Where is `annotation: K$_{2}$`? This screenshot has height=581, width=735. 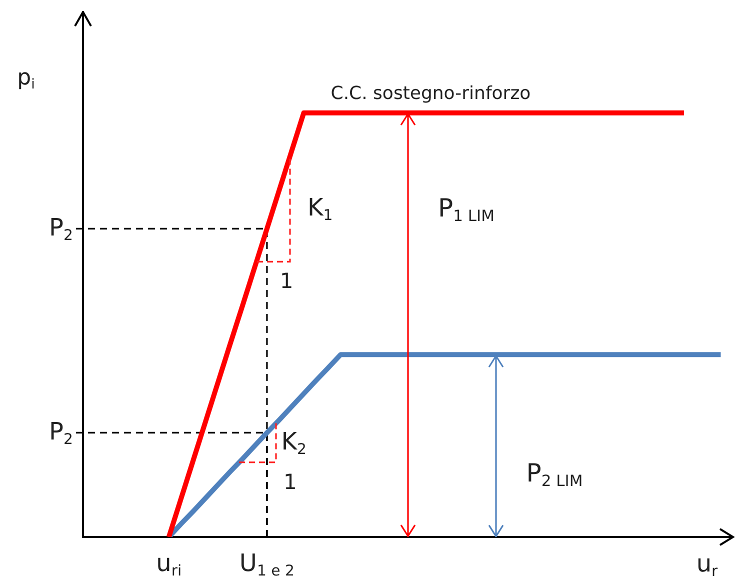
annotation: K$_{2}$ is located at coordinates (293, 442).